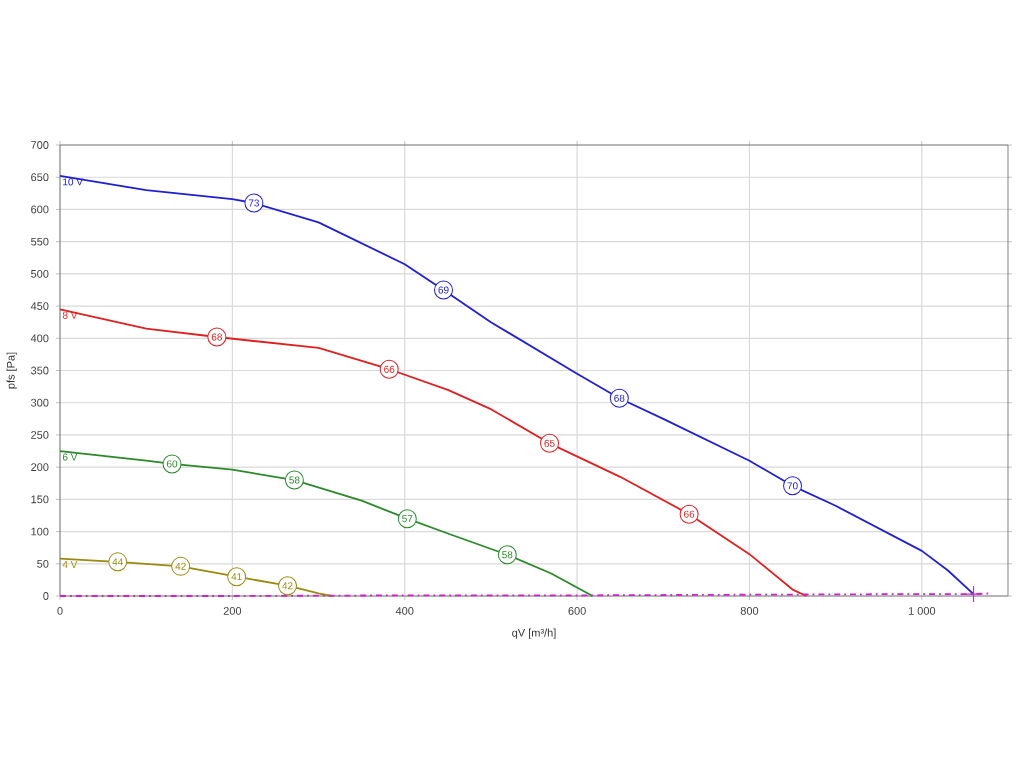 The height and width of the screenshot is (768, 1024). What do you see at coordinates (11, 370) in the screenshot?
I see `y-axis-title: pfs [Pa]` at bounding box center [11, 370].